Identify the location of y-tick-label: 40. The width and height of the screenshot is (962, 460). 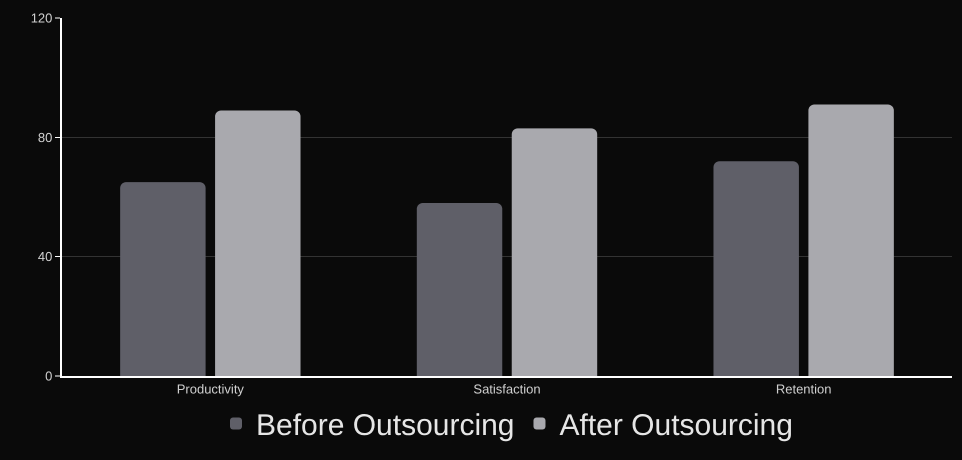
(45, 256).